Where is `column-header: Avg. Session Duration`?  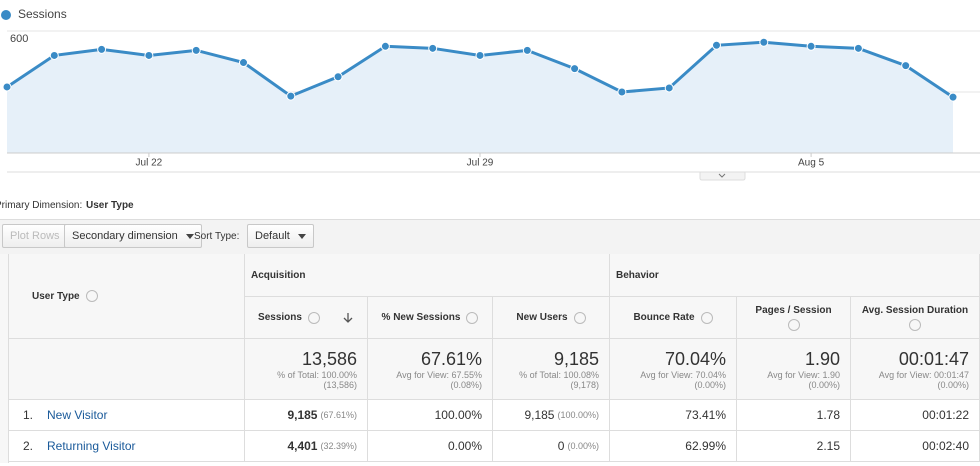
column-header: Avg. Session Duration is located at coordinates (915, 318).